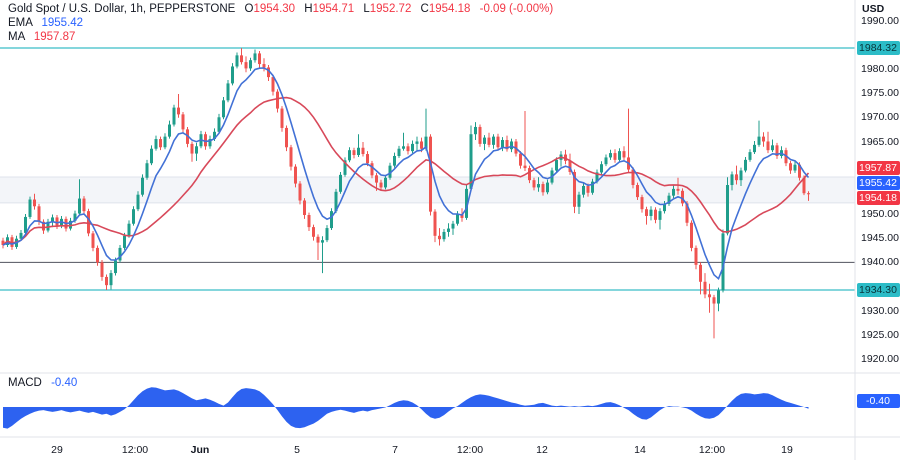 The image size is (900, 460). What do you see at coordinates (880, 214) in the screenshot?
I see `price-tick-label: 1950.00` at bounding box center [880, 214].